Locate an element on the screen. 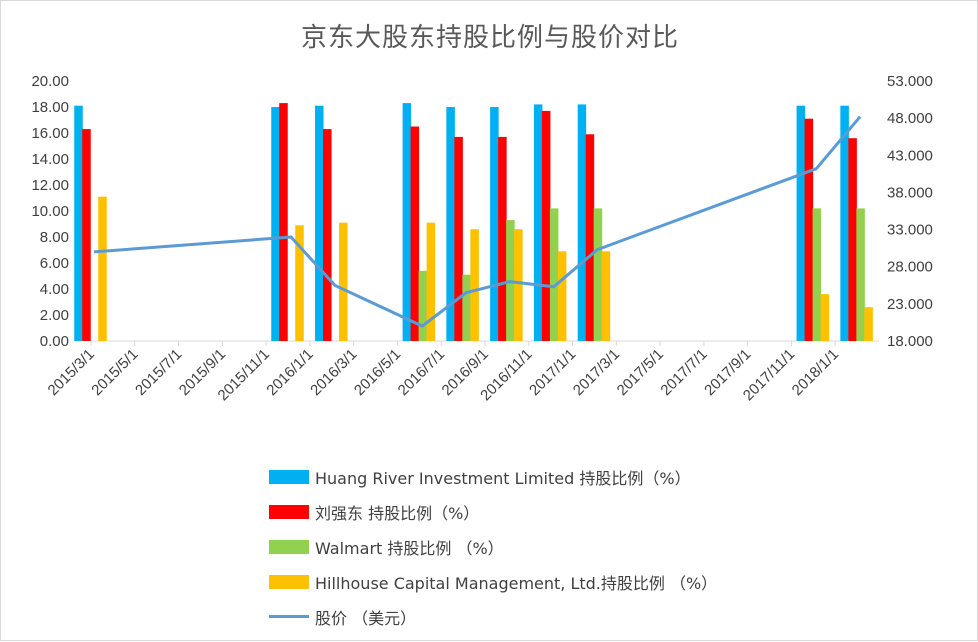 The height and width of the screenshot is (642, 978). legend-line-marker is located at coordinates (289, 616).